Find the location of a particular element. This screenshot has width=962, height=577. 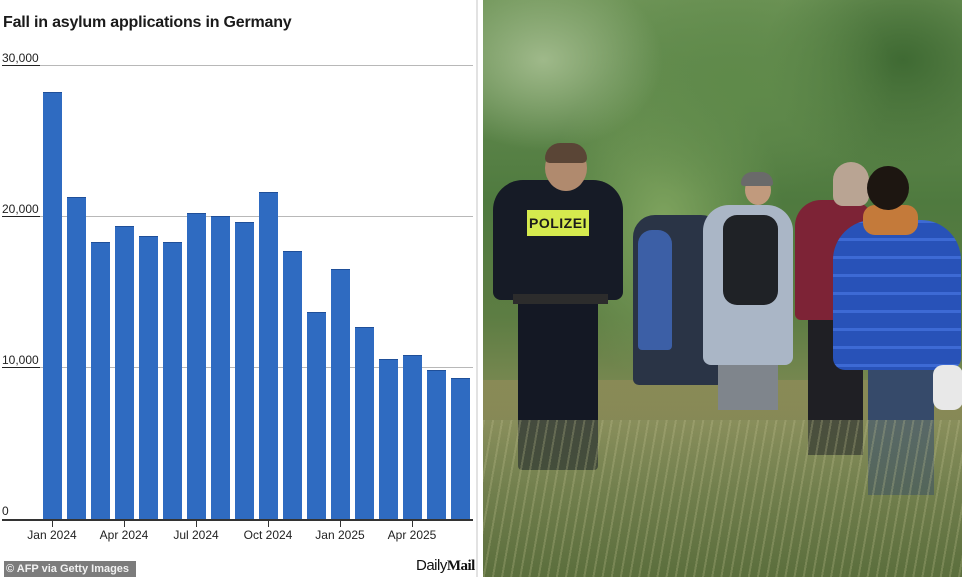

bar-may-2025 is located at coordinates (436, 444).